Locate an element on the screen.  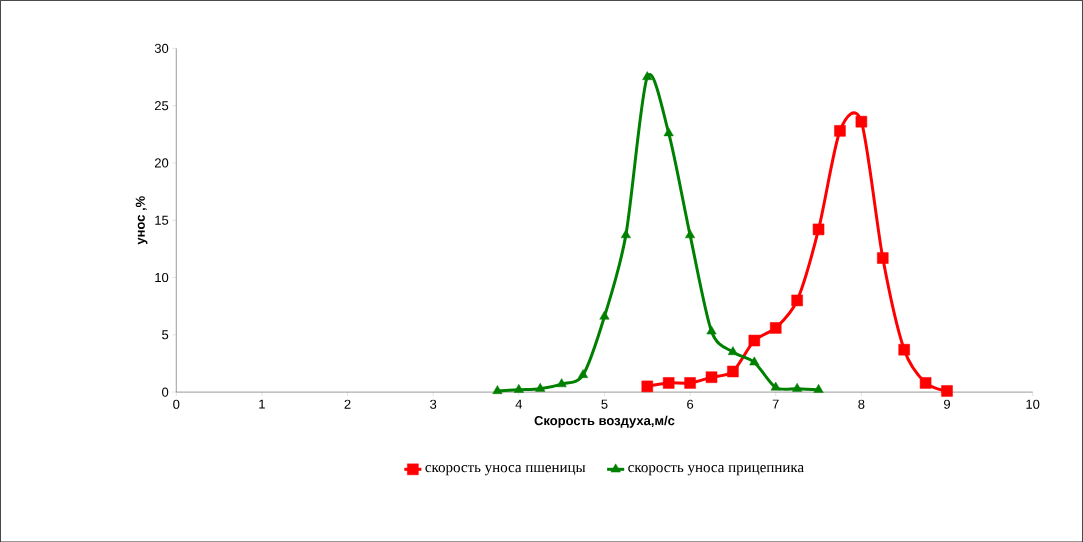
y-tick-label: 5 is located at coordinates (165, 335).